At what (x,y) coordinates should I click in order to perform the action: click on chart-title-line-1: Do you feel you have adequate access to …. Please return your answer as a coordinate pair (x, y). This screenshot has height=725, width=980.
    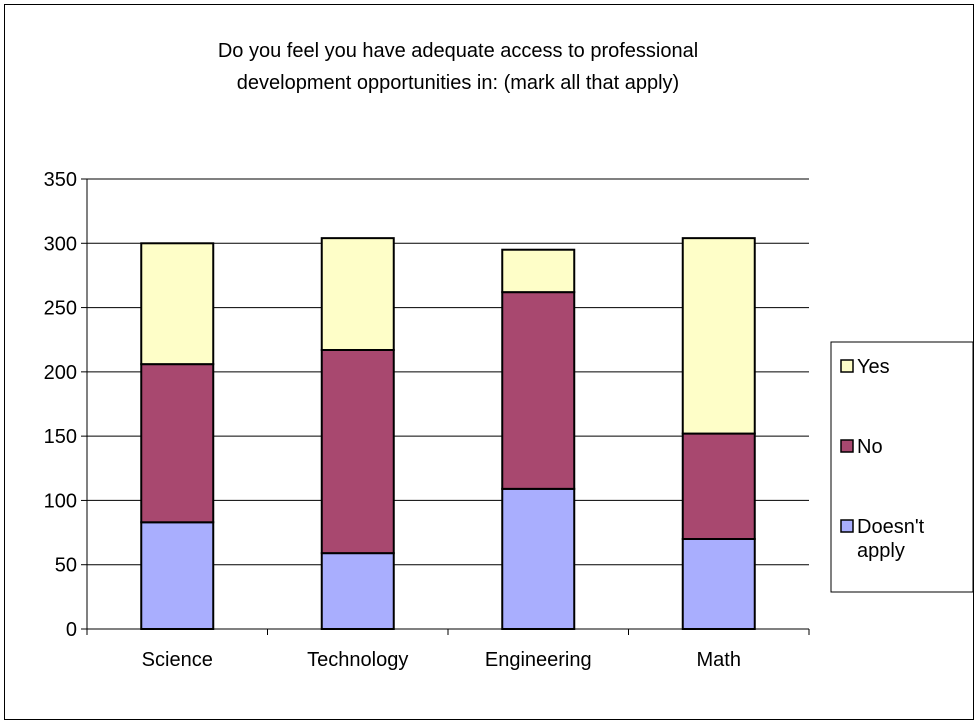
    Looking at the image, I should click on (458, 51).